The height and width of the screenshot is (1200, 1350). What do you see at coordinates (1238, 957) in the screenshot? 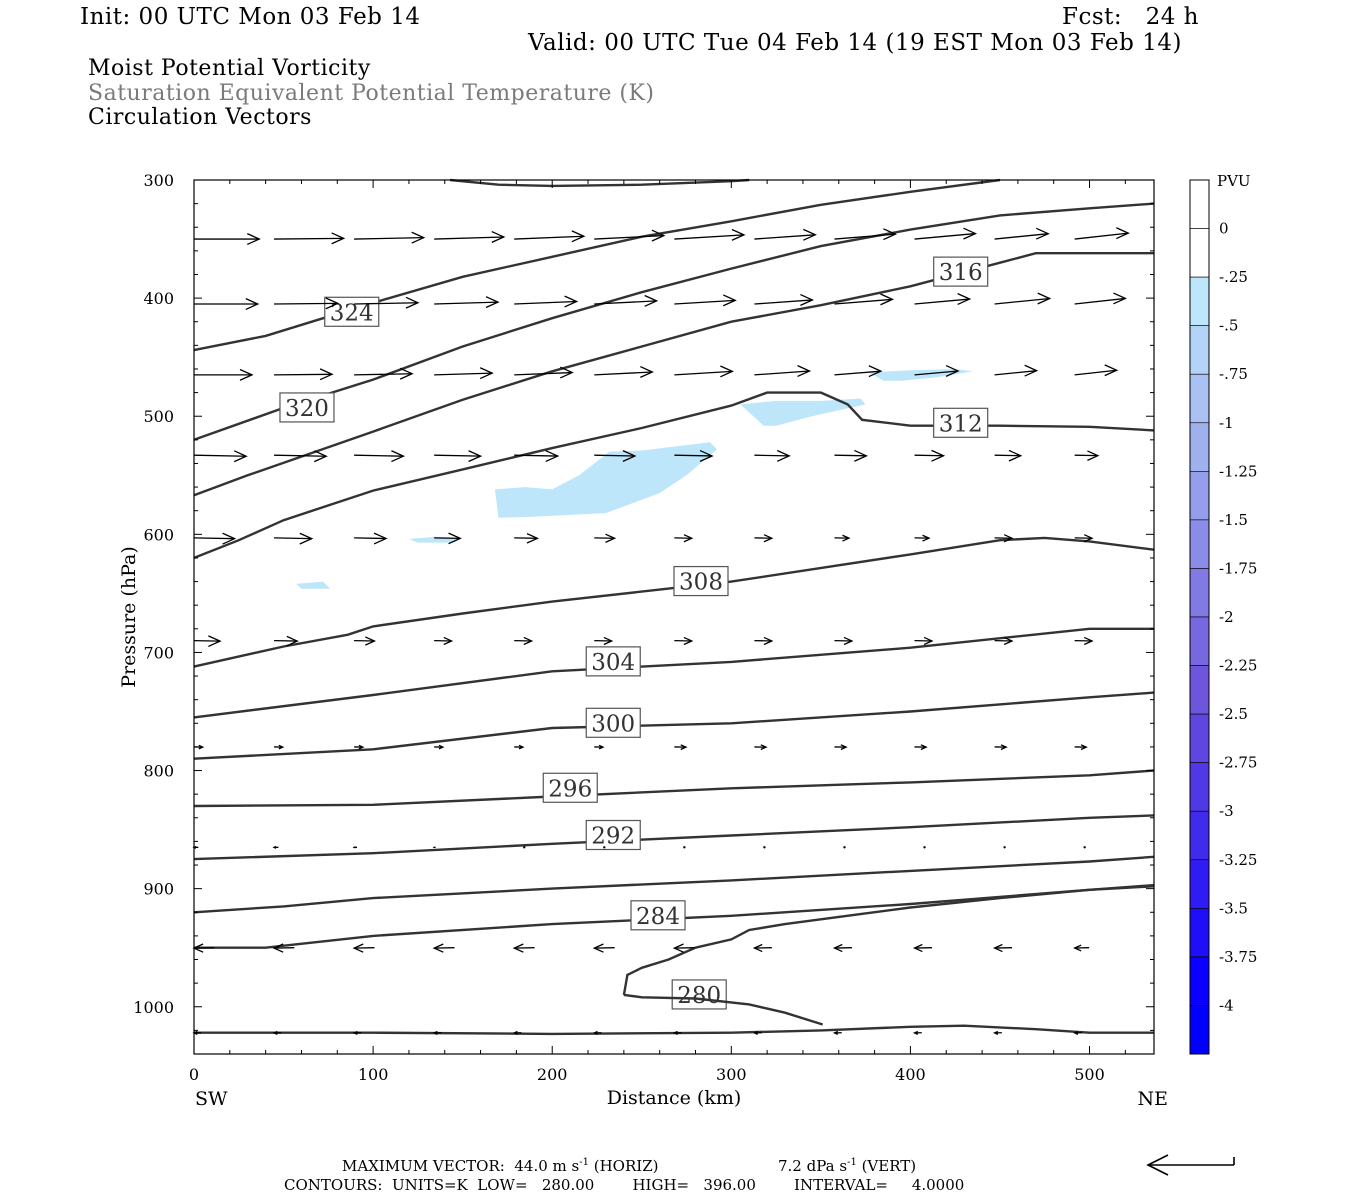
I see `colorbar-label: -3.75` at bounding box center [1238, 957].